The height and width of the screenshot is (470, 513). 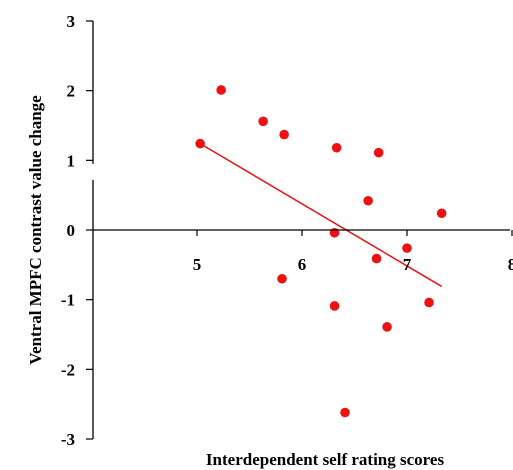 I want to click on y-tick-label: 3, so click(x=71, y=21).